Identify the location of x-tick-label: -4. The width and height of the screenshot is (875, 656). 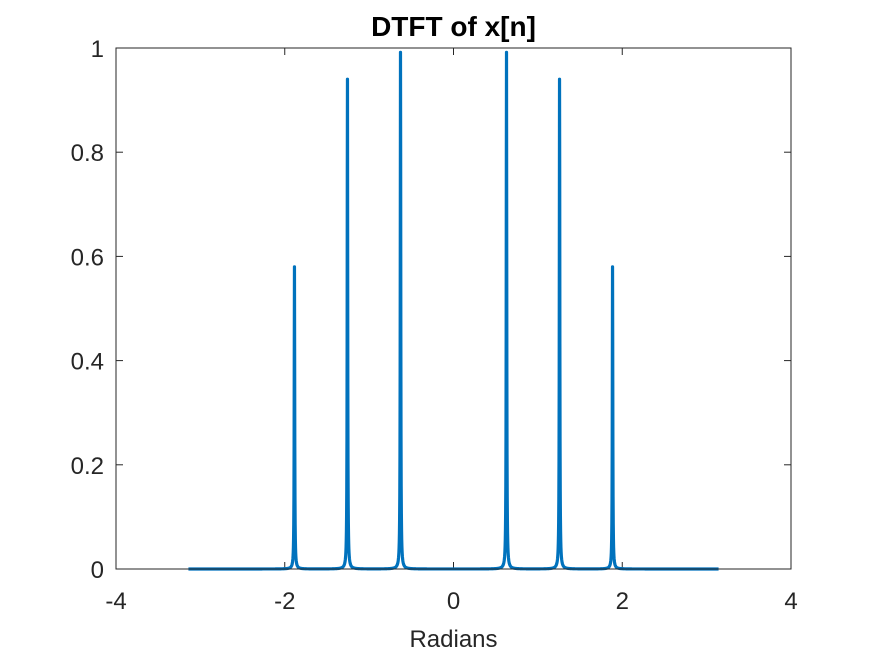
(115, 601).